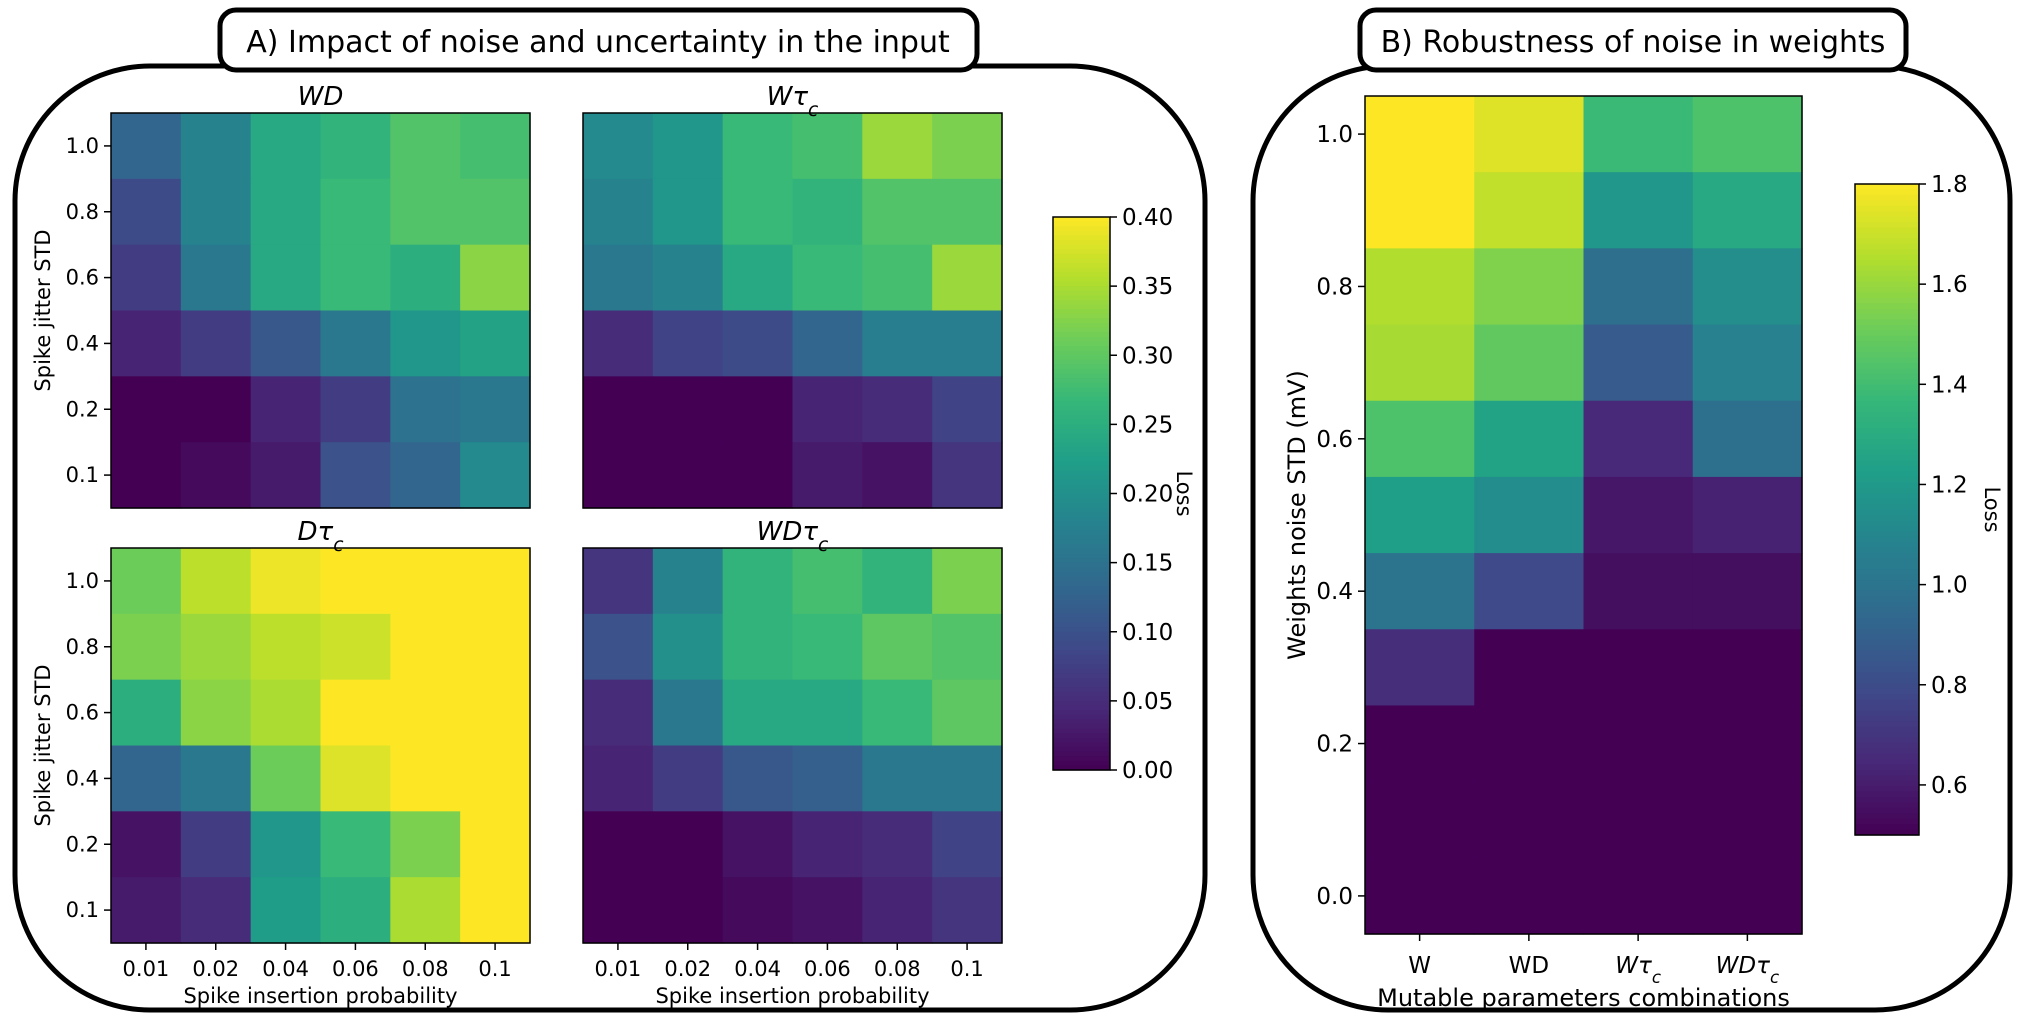 This screenshot has height=1024, width=2024. What do you see at coordinates (425, 969) in the screenshot?
I see `x-tick-label: 0.08` at bounding box center [425, 969].